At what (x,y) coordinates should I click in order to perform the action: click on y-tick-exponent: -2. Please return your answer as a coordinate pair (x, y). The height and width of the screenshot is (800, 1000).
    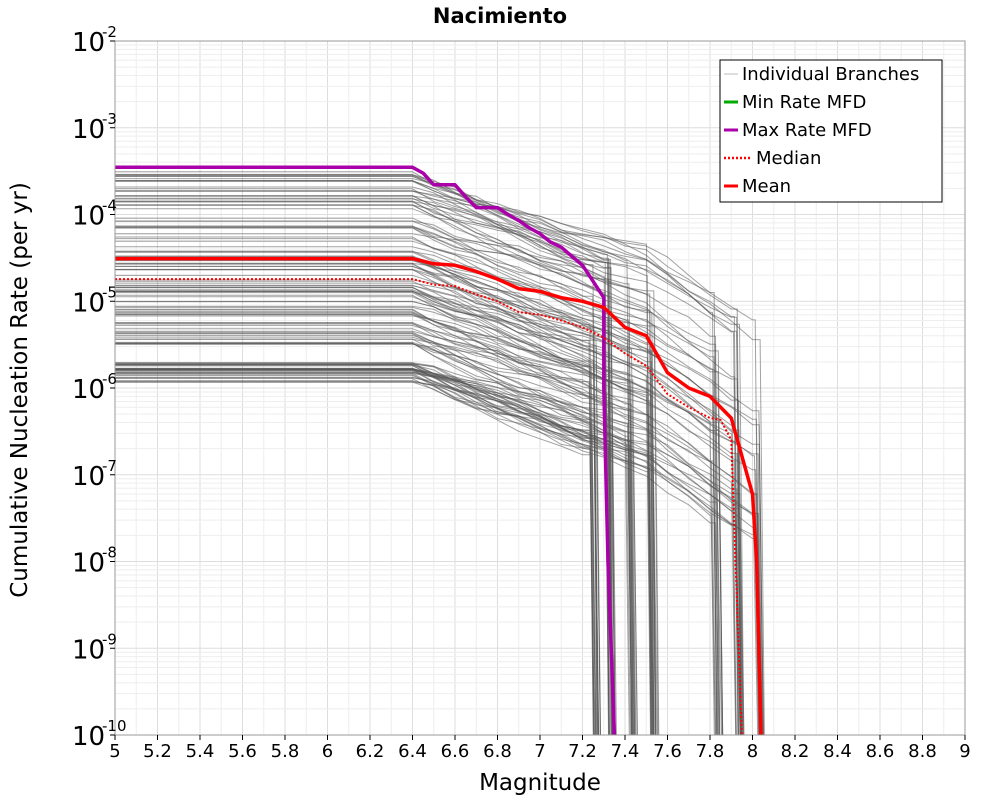
    Looking at the image, I should click on (109, 32).